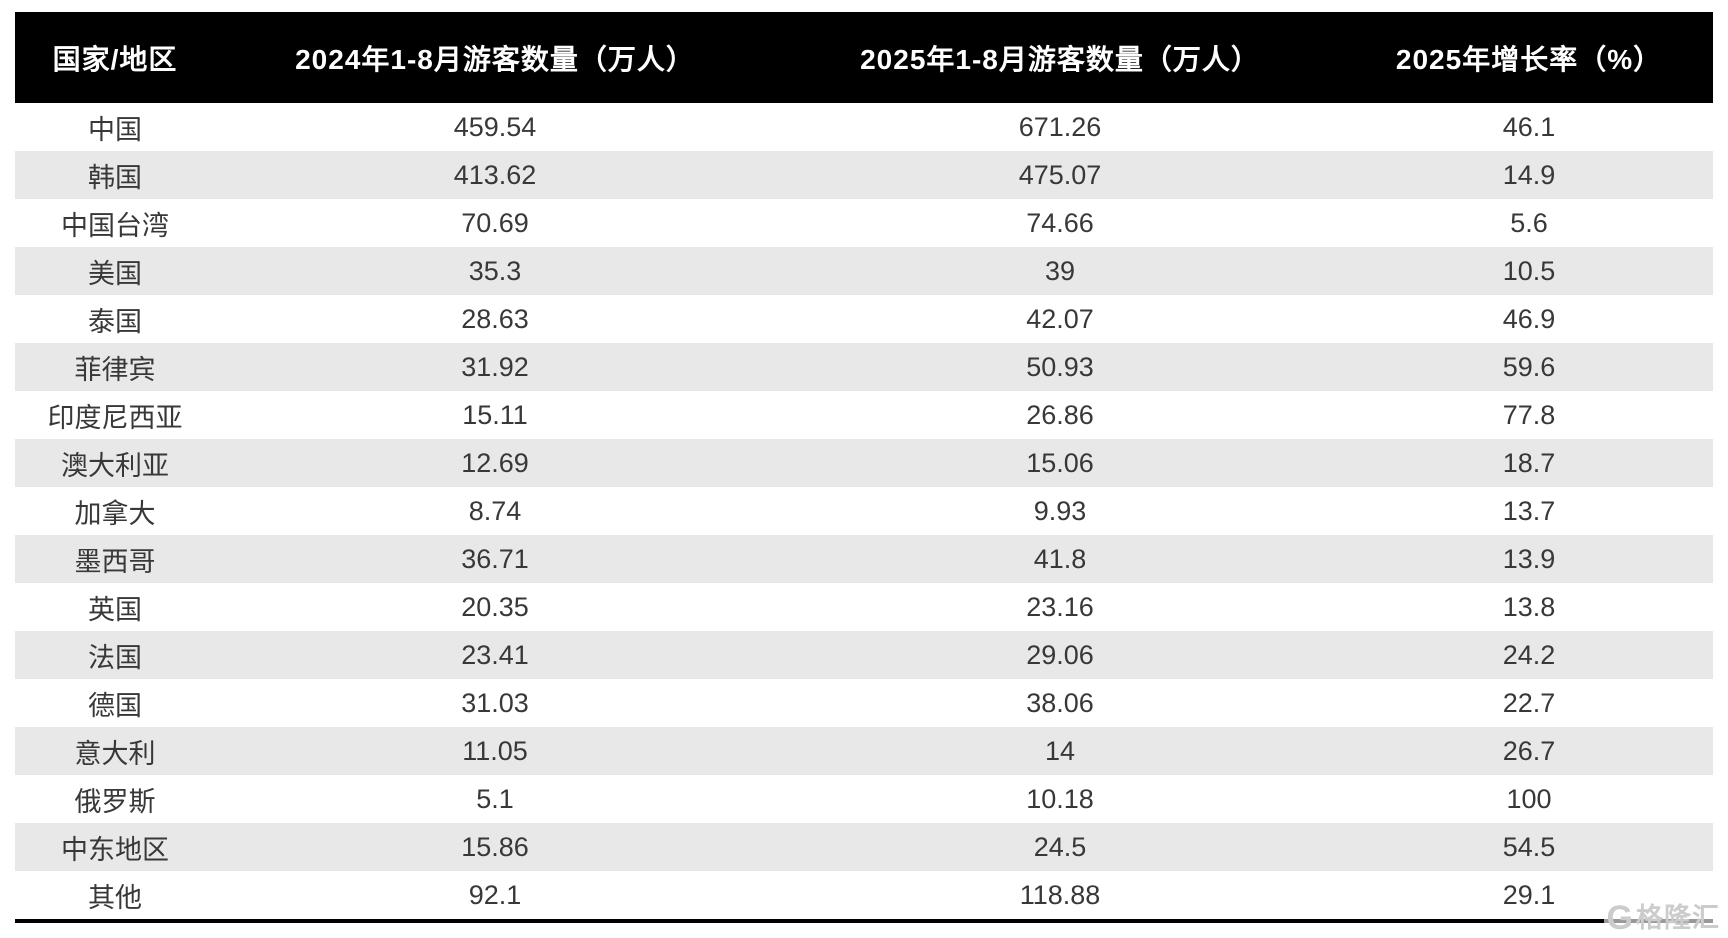 This screenshot has width=1728, height=938. Describe the element at coordinates (115, 705) in the screenshot. I see `cell-region: 德国` at that location.